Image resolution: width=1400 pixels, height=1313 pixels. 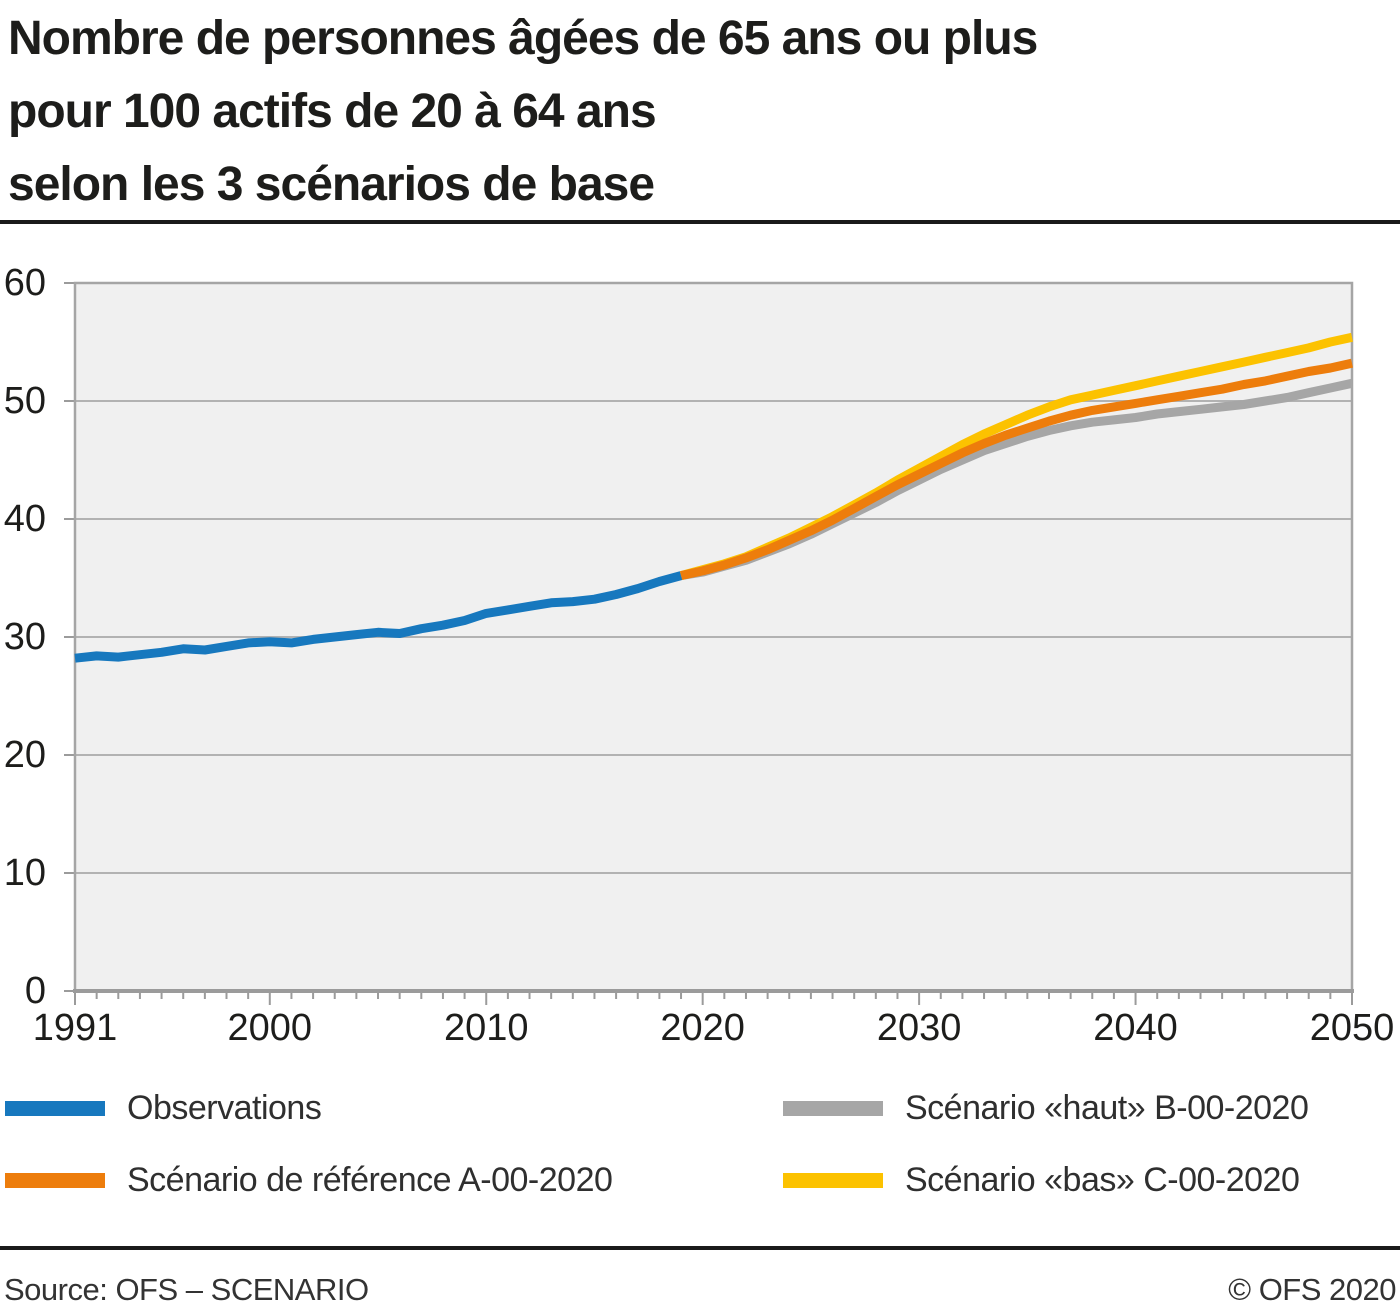 What do you see at coordinates (331, 184) in the screenshot?
I see `chart-title-line-3: selon les 3 scénarios de base` at bounding box center [331, 184].